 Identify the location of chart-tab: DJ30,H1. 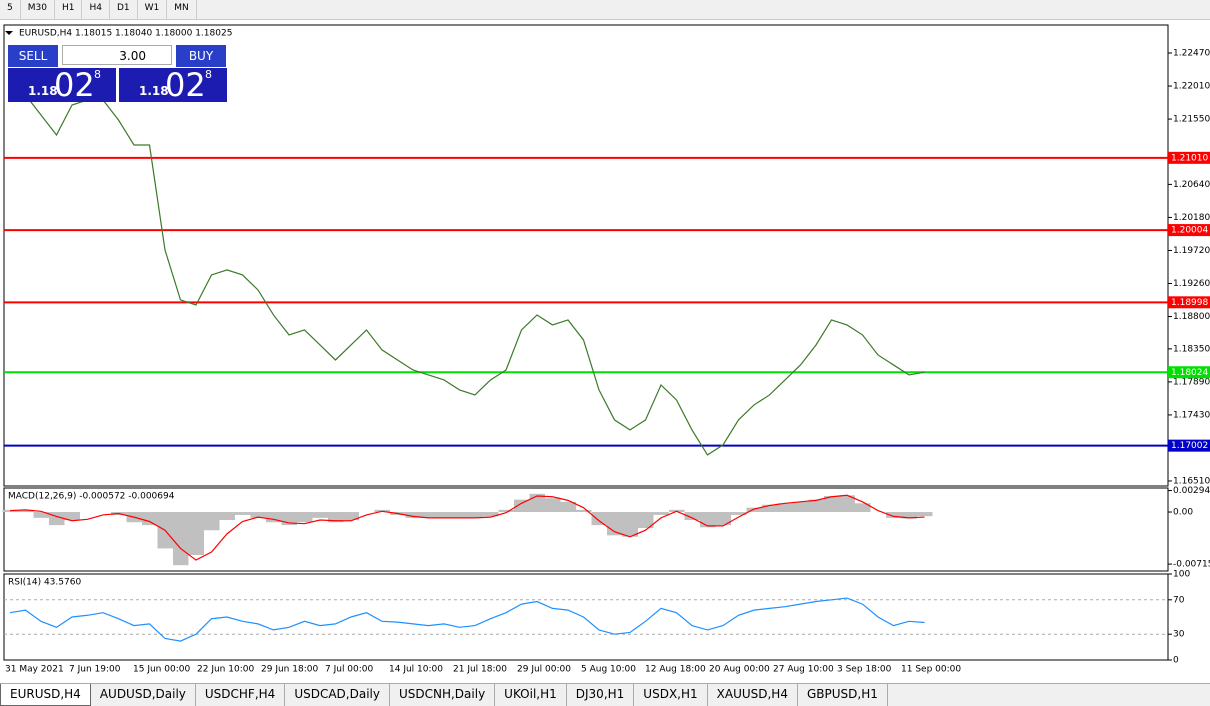
(601, 695).